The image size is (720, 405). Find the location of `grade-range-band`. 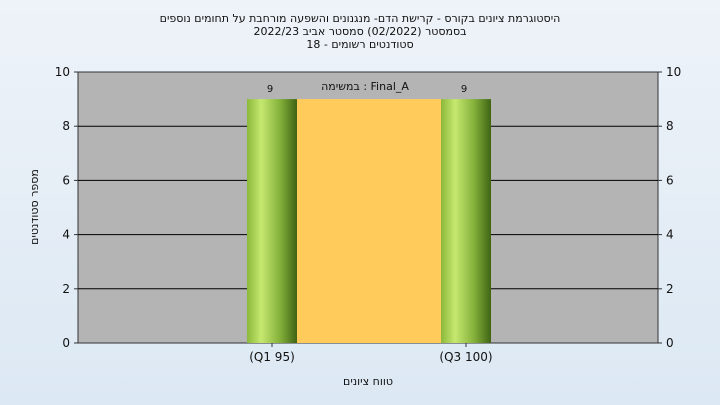

grade-range-band is located at coordinates (369, 221).